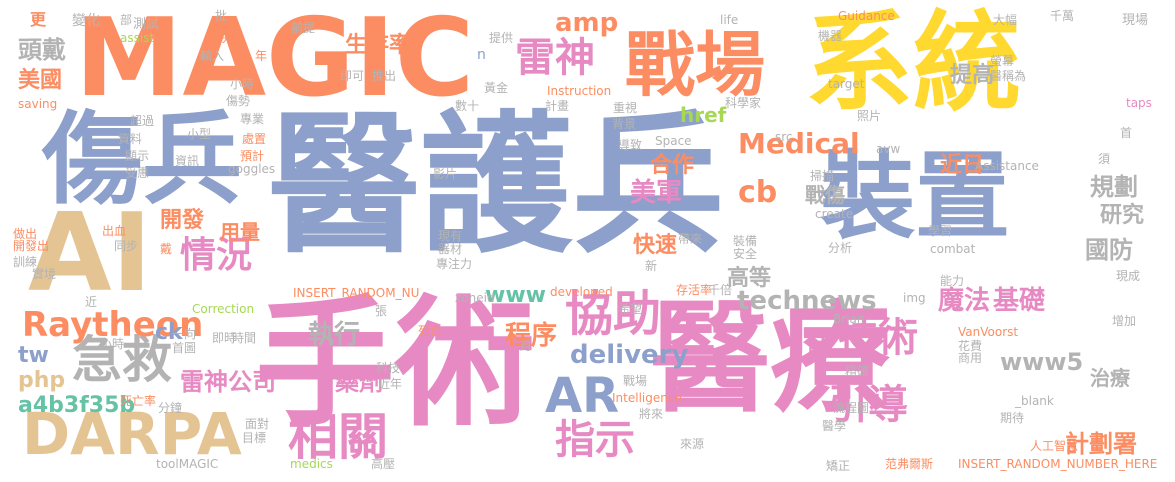  I want to click on cloud-word: technews, so click(807, 301).